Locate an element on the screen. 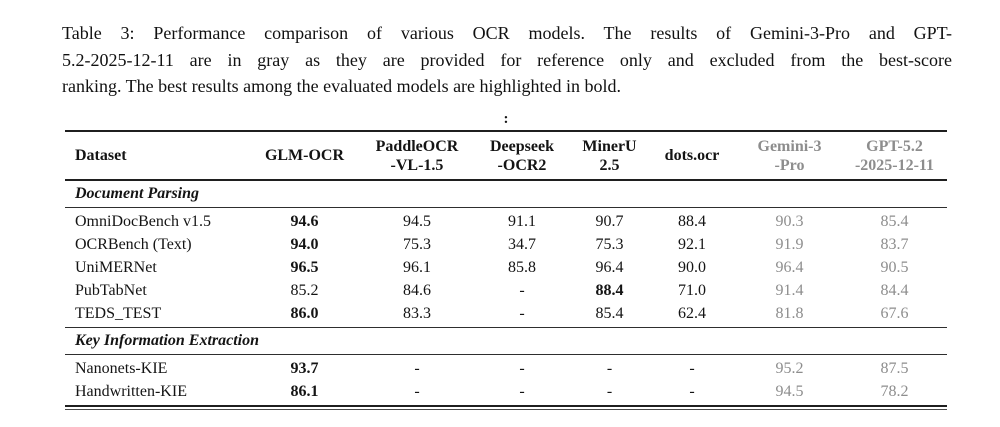 This screenshot has width=1000, height=427. table-row: Handwritten-KIE 86.1 - - - - 94.5 78.2 is located at coordinates (506, 391).